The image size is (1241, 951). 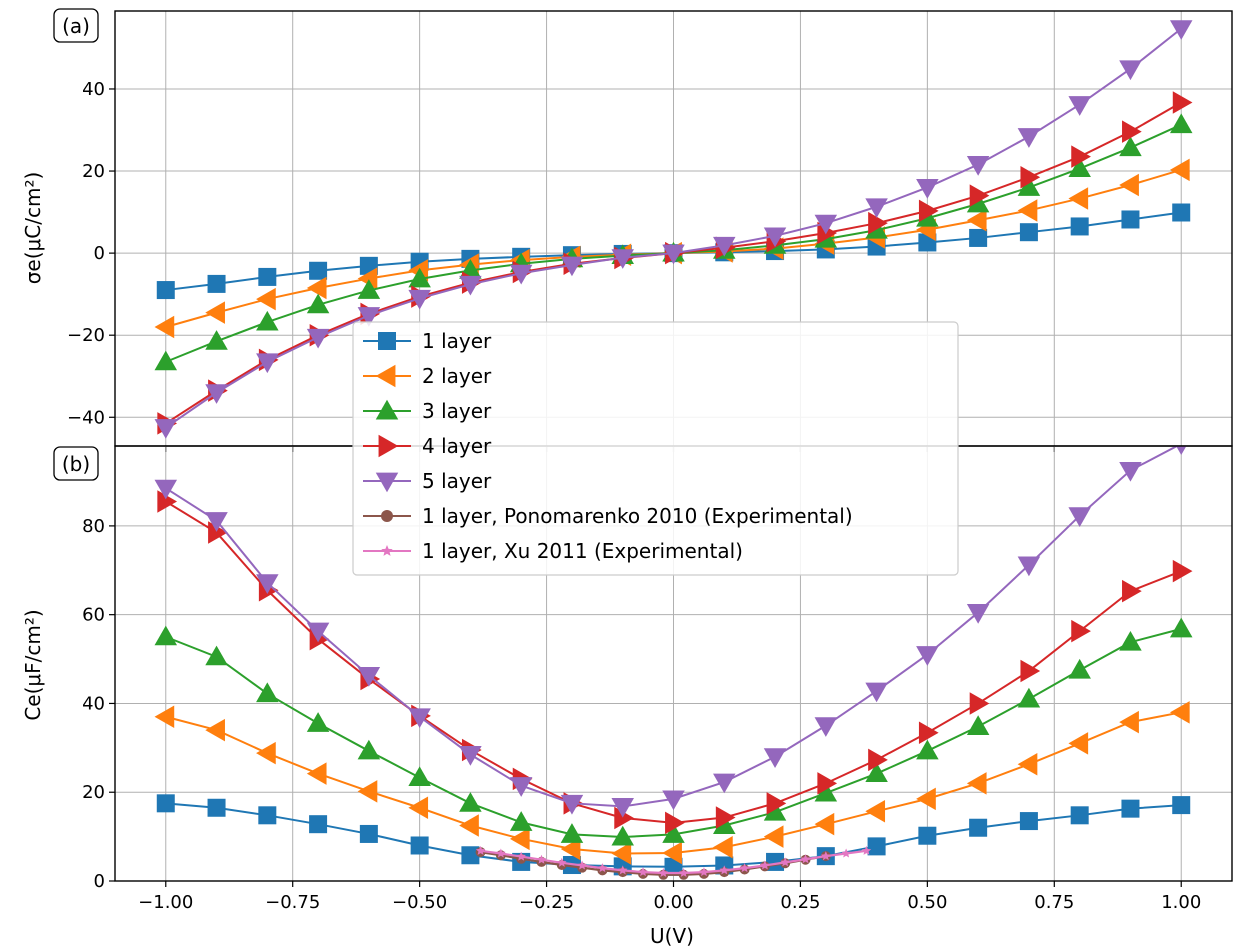 I want to click on legend-item: 3 layer, so click(x=427, y=411).